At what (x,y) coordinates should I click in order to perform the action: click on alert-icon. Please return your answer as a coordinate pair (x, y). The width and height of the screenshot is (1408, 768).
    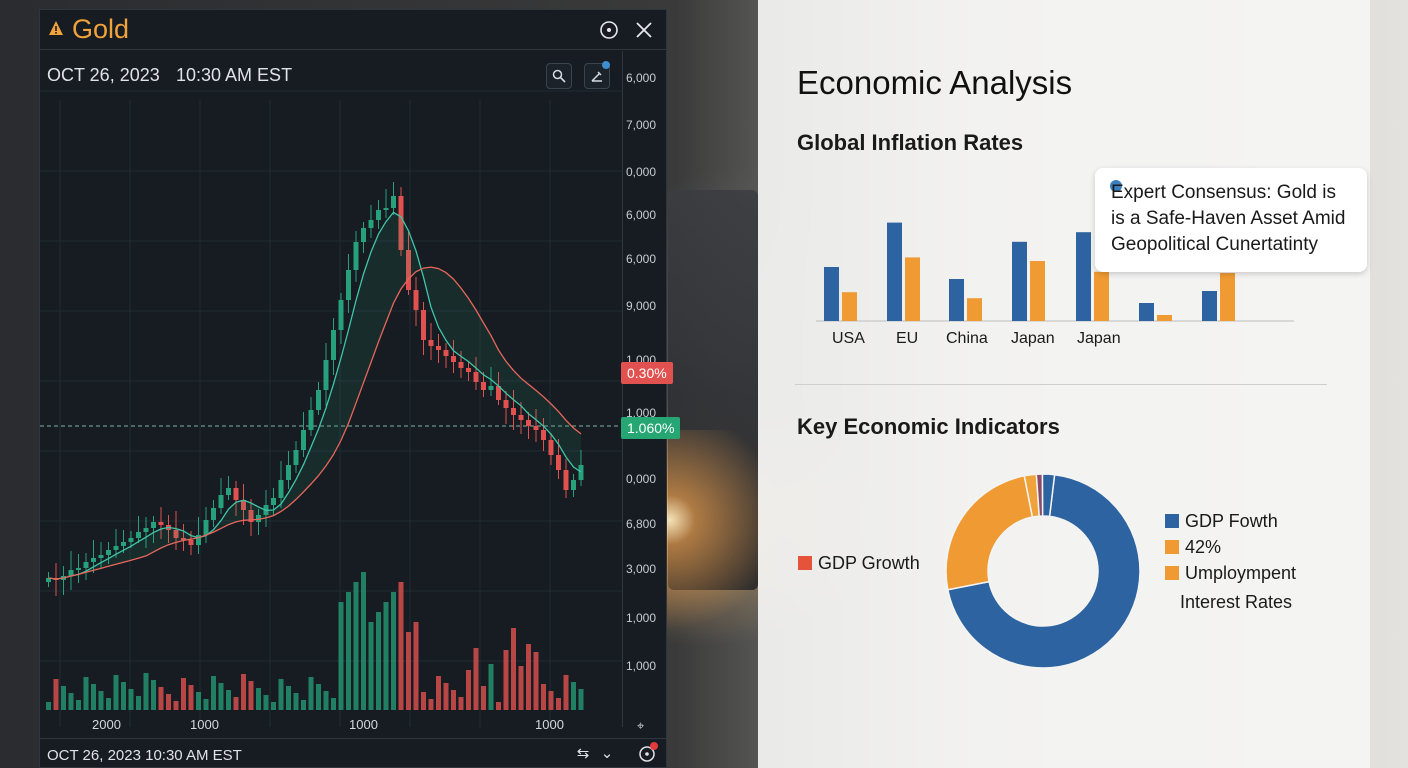
    Looking at the image, I should click on (647, 754).